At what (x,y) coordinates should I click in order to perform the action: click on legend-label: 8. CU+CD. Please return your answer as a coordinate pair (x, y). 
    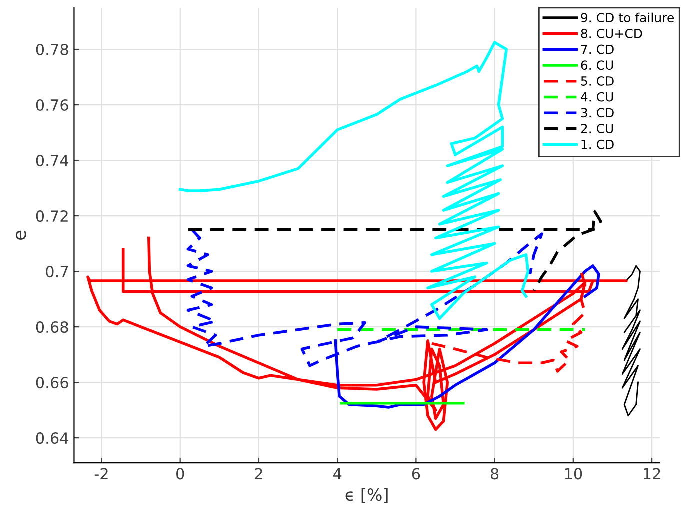
    Looking at the image, I should click on (611, 33).